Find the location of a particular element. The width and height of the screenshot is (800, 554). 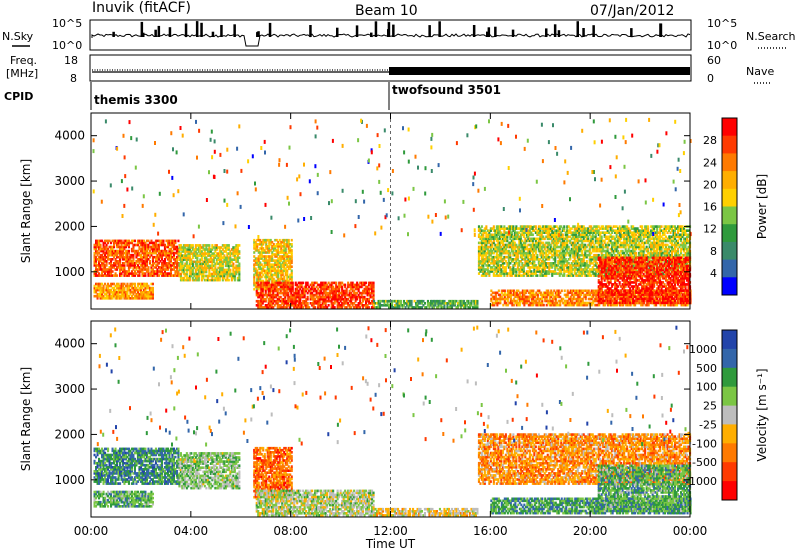

nave-tick-bottom: 0 is located at coordinates (710, 78).